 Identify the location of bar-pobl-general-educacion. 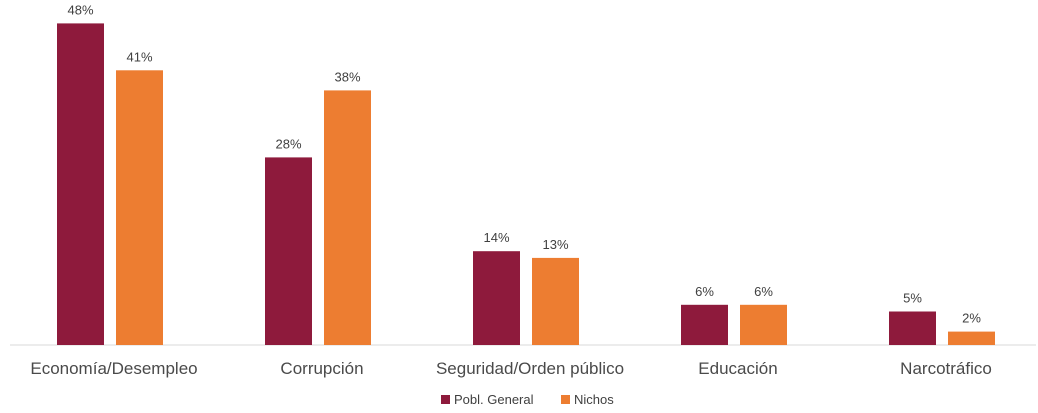
(704, 324).